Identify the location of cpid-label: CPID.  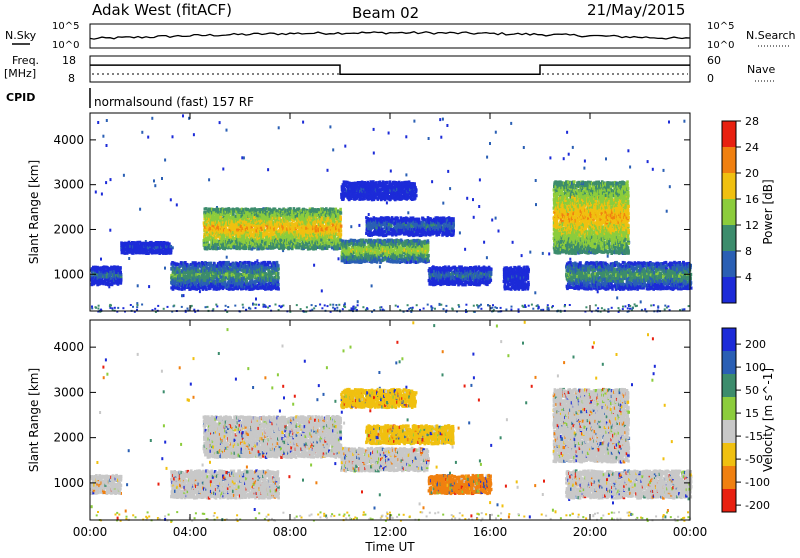
(20, 97).